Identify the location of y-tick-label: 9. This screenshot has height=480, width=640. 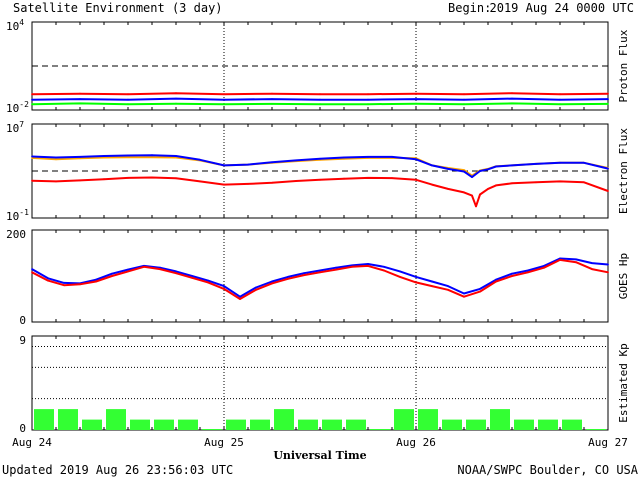
(22, 340).